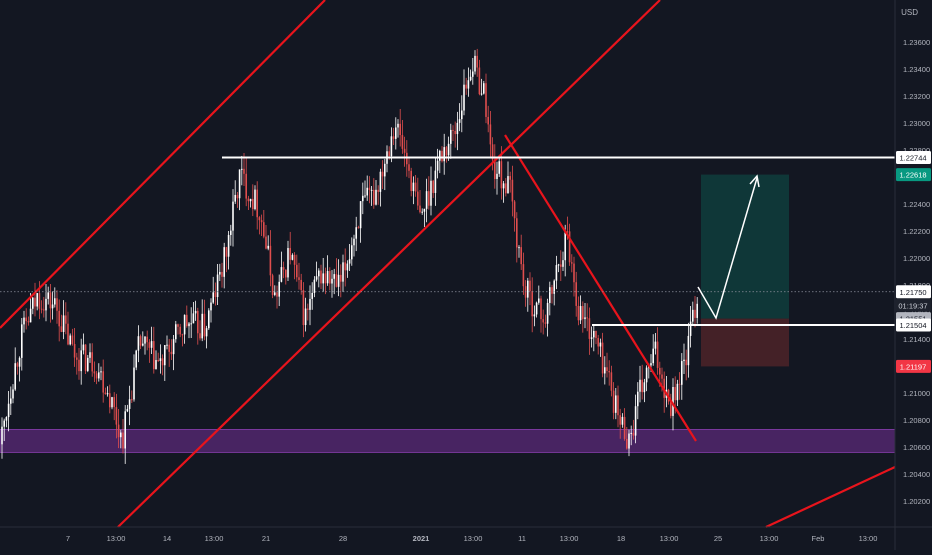  I want to click on x-tick-label: 7, so click(68, 538).